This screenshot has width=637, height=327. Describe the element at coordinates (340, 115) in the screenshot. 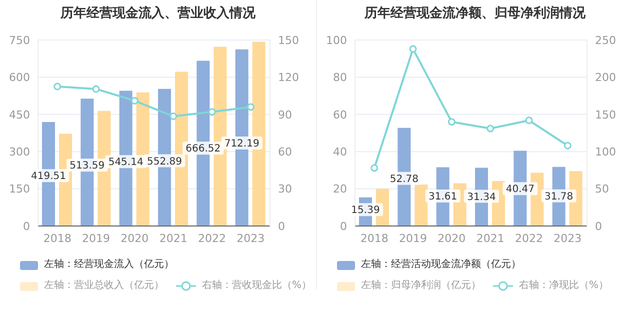

I see `y-tick-label: 60` at that location.